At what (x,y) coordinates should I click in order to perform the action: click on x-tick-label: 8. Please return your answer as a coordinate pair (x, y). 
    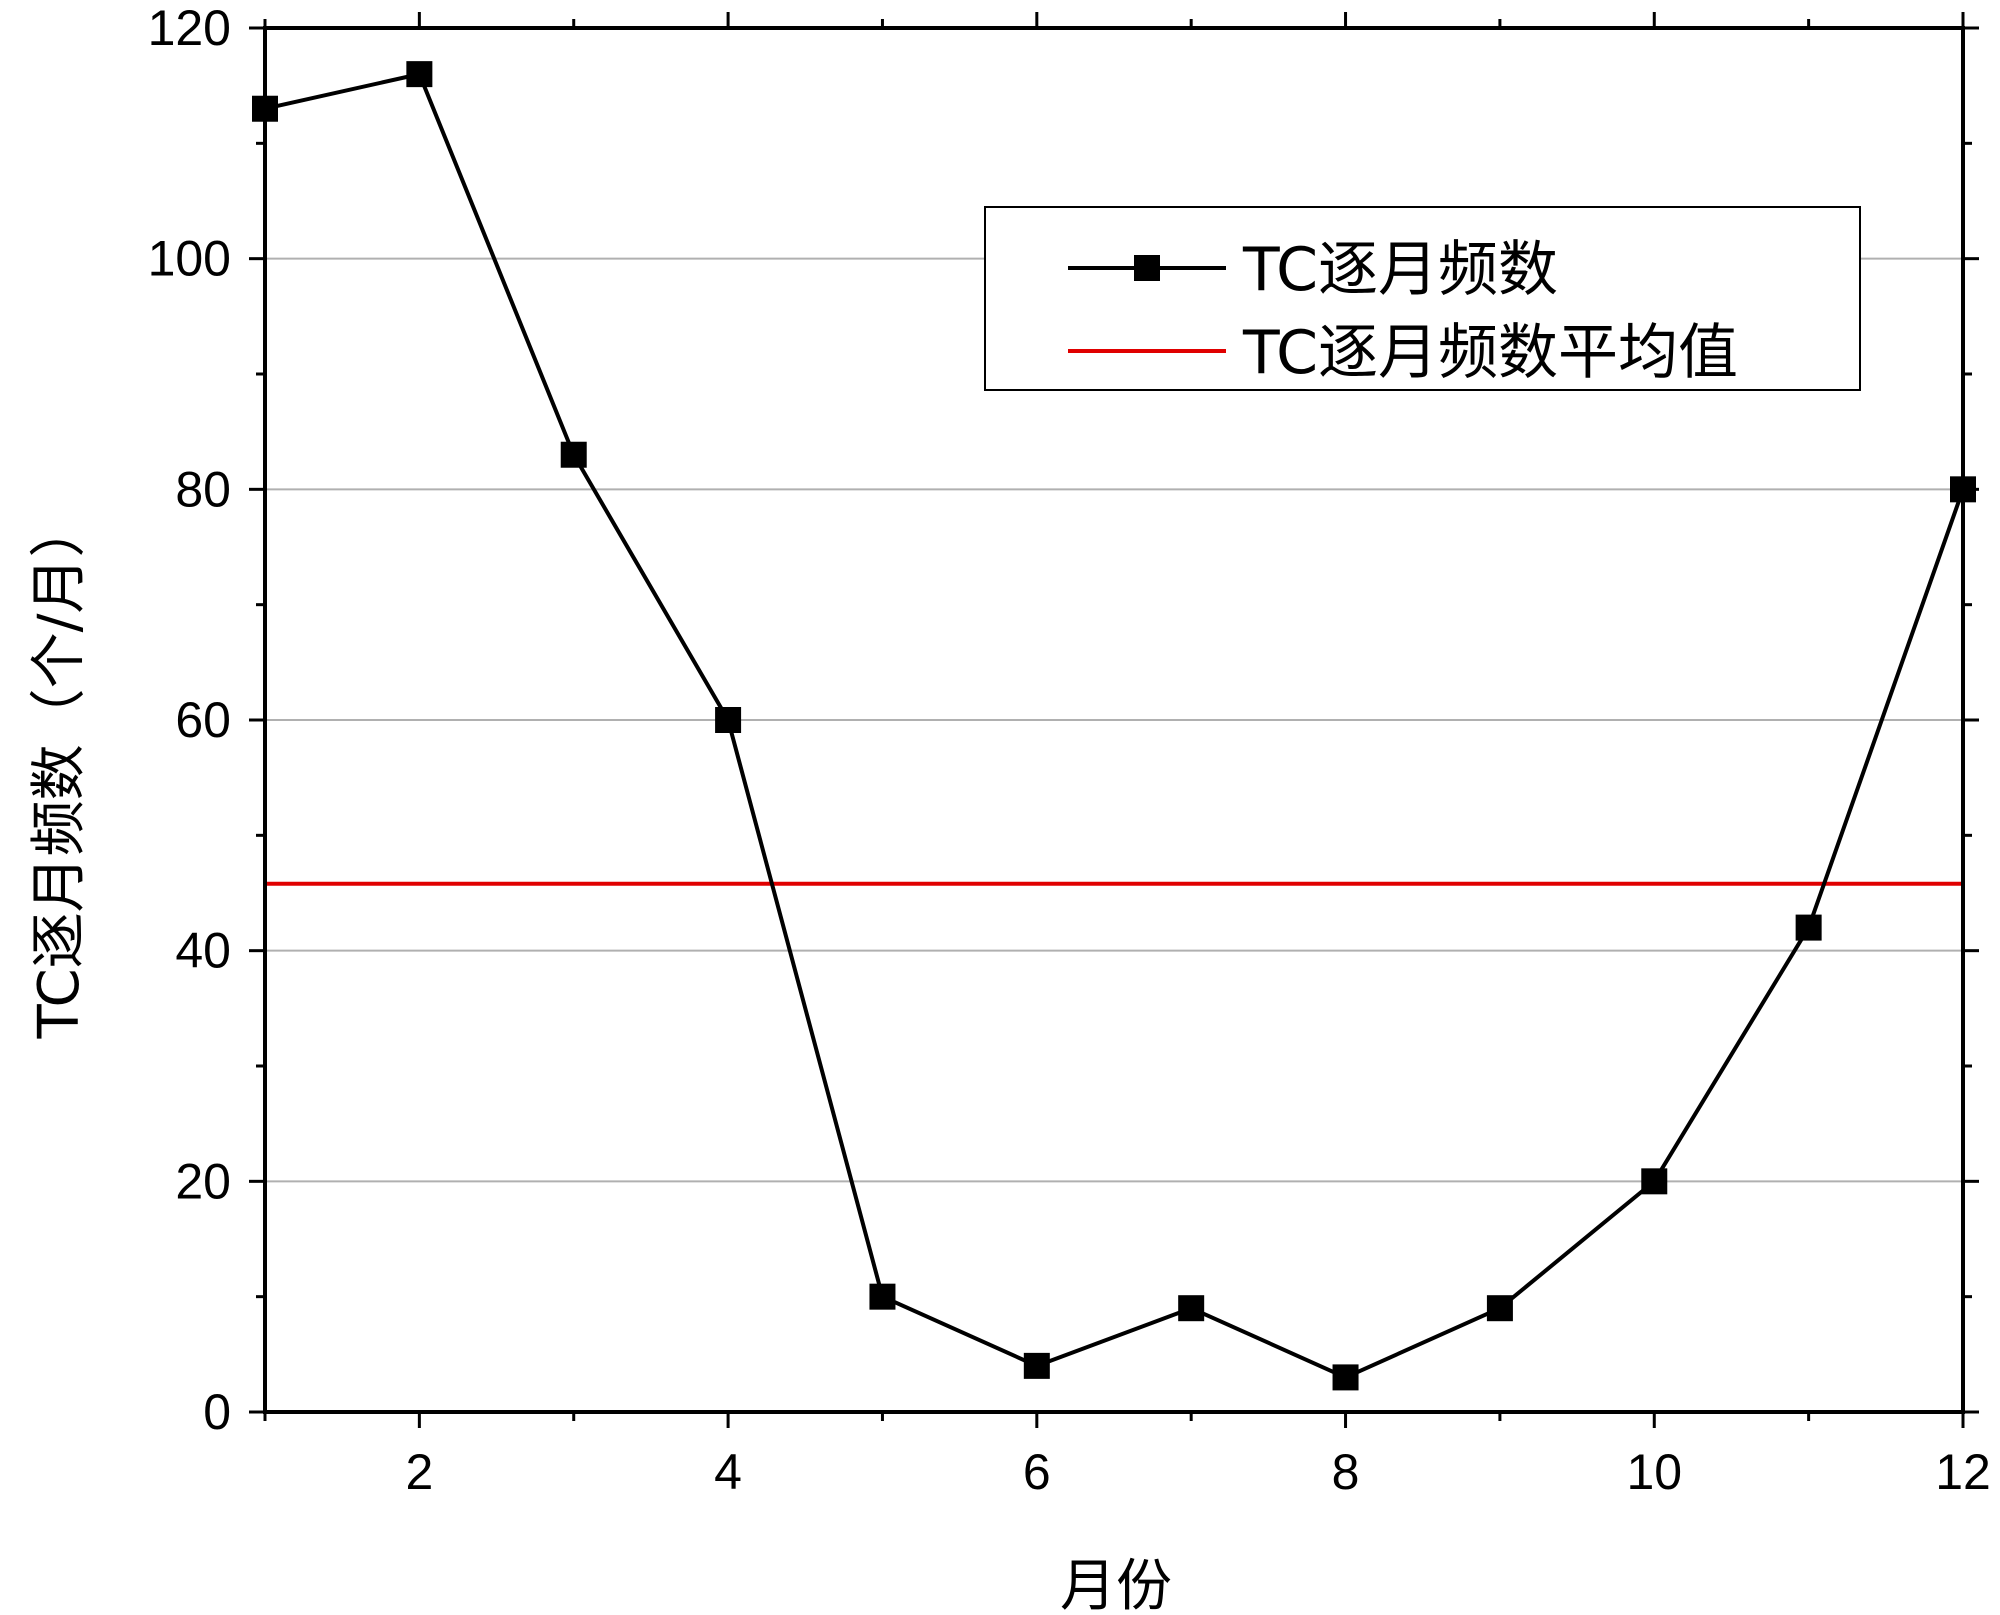
    Looking at the image, I should click on (1346, 1472).